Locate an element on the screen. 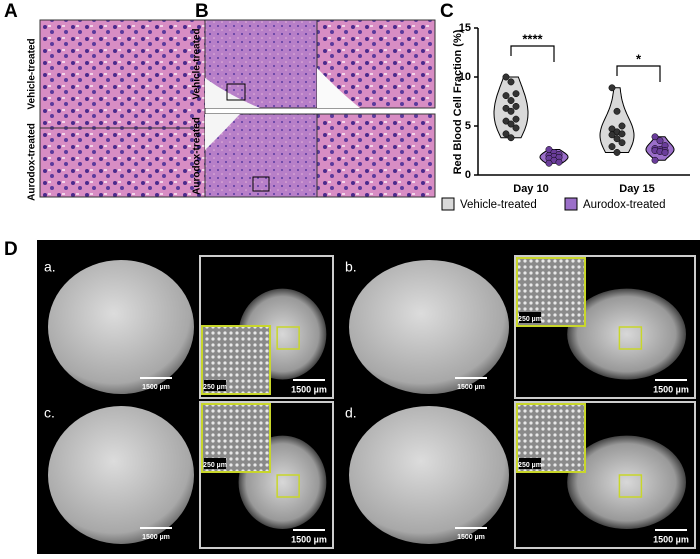  subpanel-label: b. is located at coordinates (351, 267).